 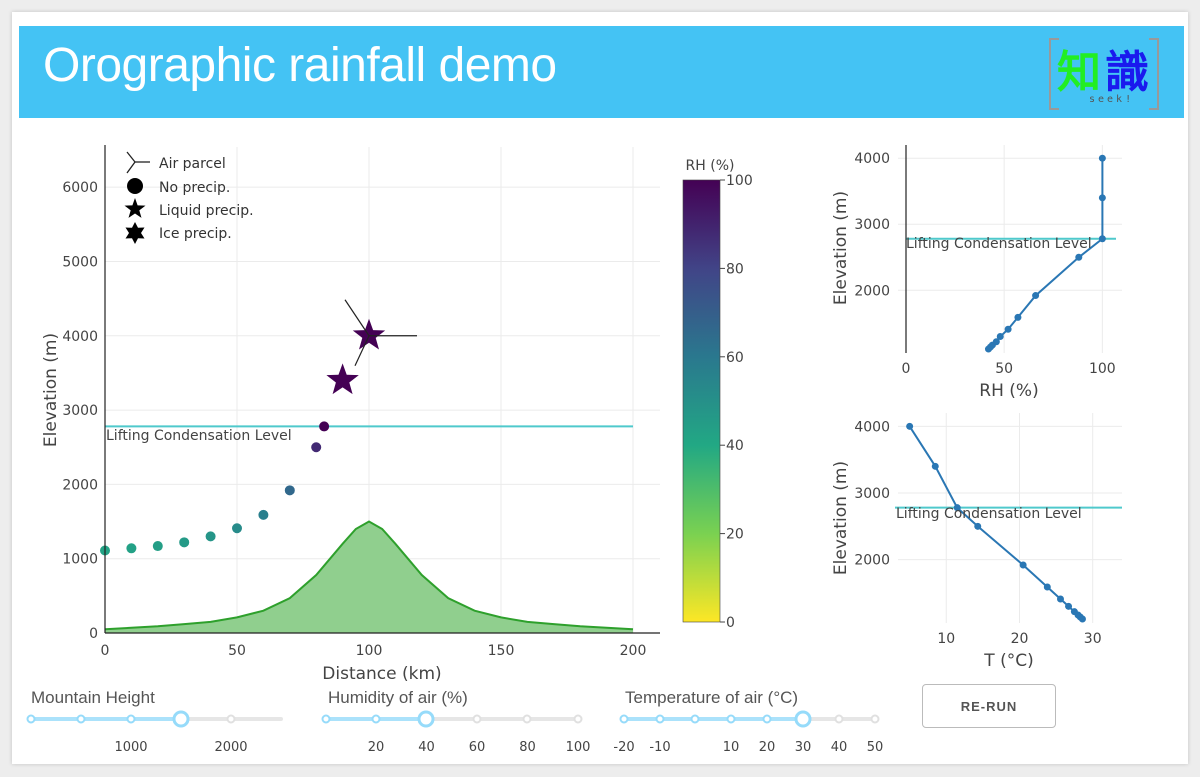 I want to click on lcl-label-rh: Lifting Condensation Level, so click(x=999, y=244).